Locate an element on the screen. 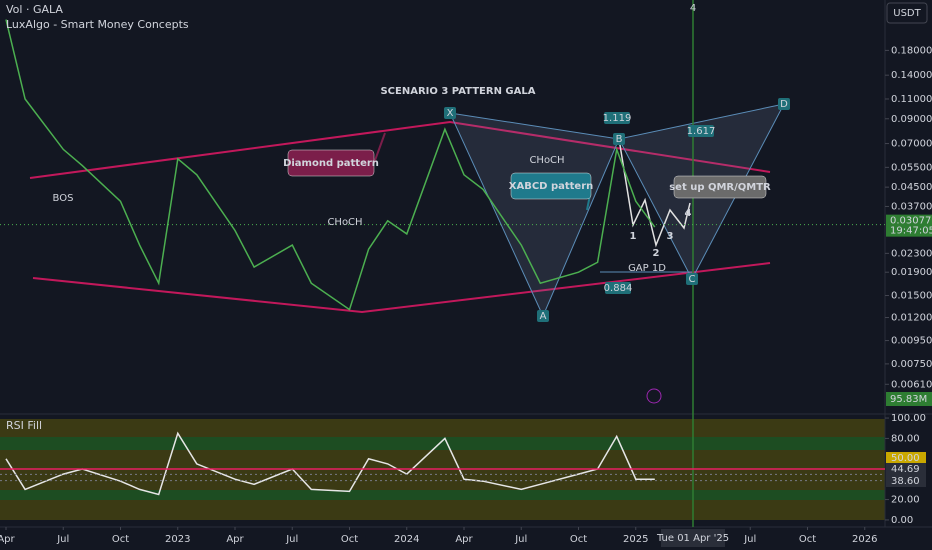 The width and height of the screenshot is (932, 550). diamond-lower is located at coordinates (401, 288).